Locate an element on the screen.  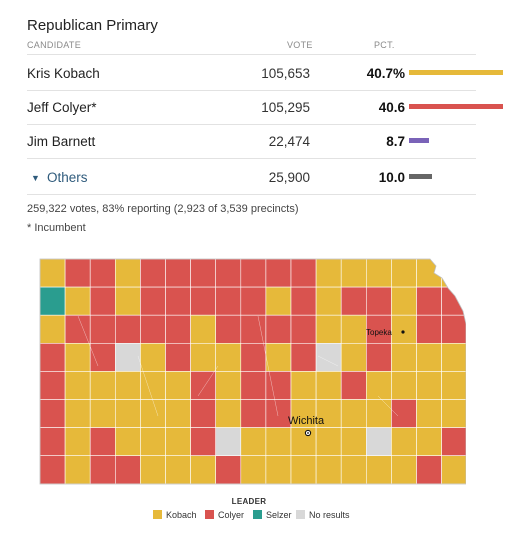
triangle-down-icon: ▼ is located at coordinates (35, 178).